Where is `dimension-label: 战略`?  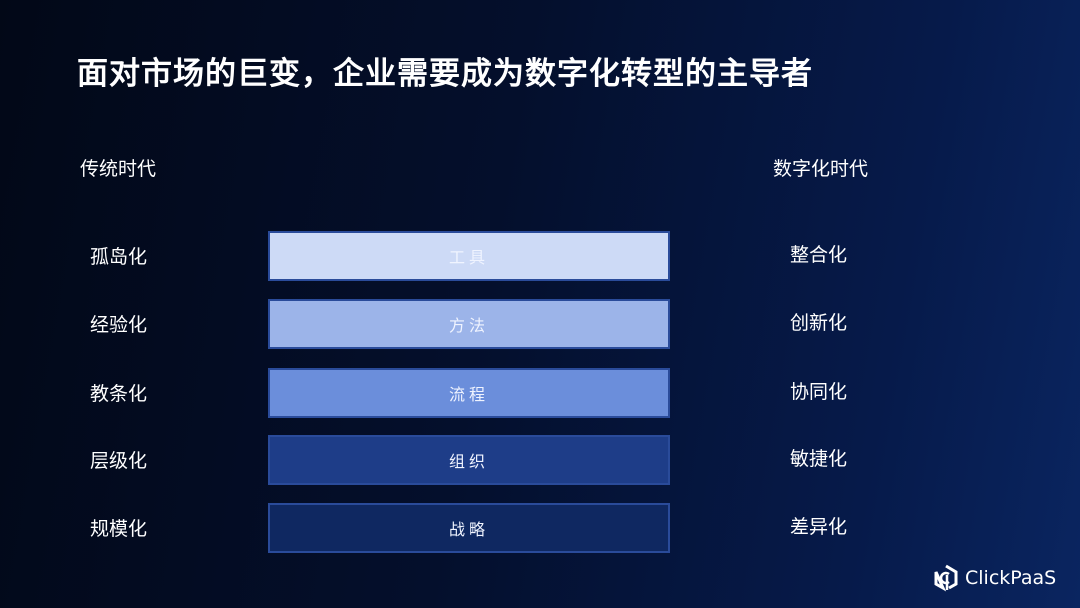
dimension-label: 战略 is located at coordinates (468, 529).